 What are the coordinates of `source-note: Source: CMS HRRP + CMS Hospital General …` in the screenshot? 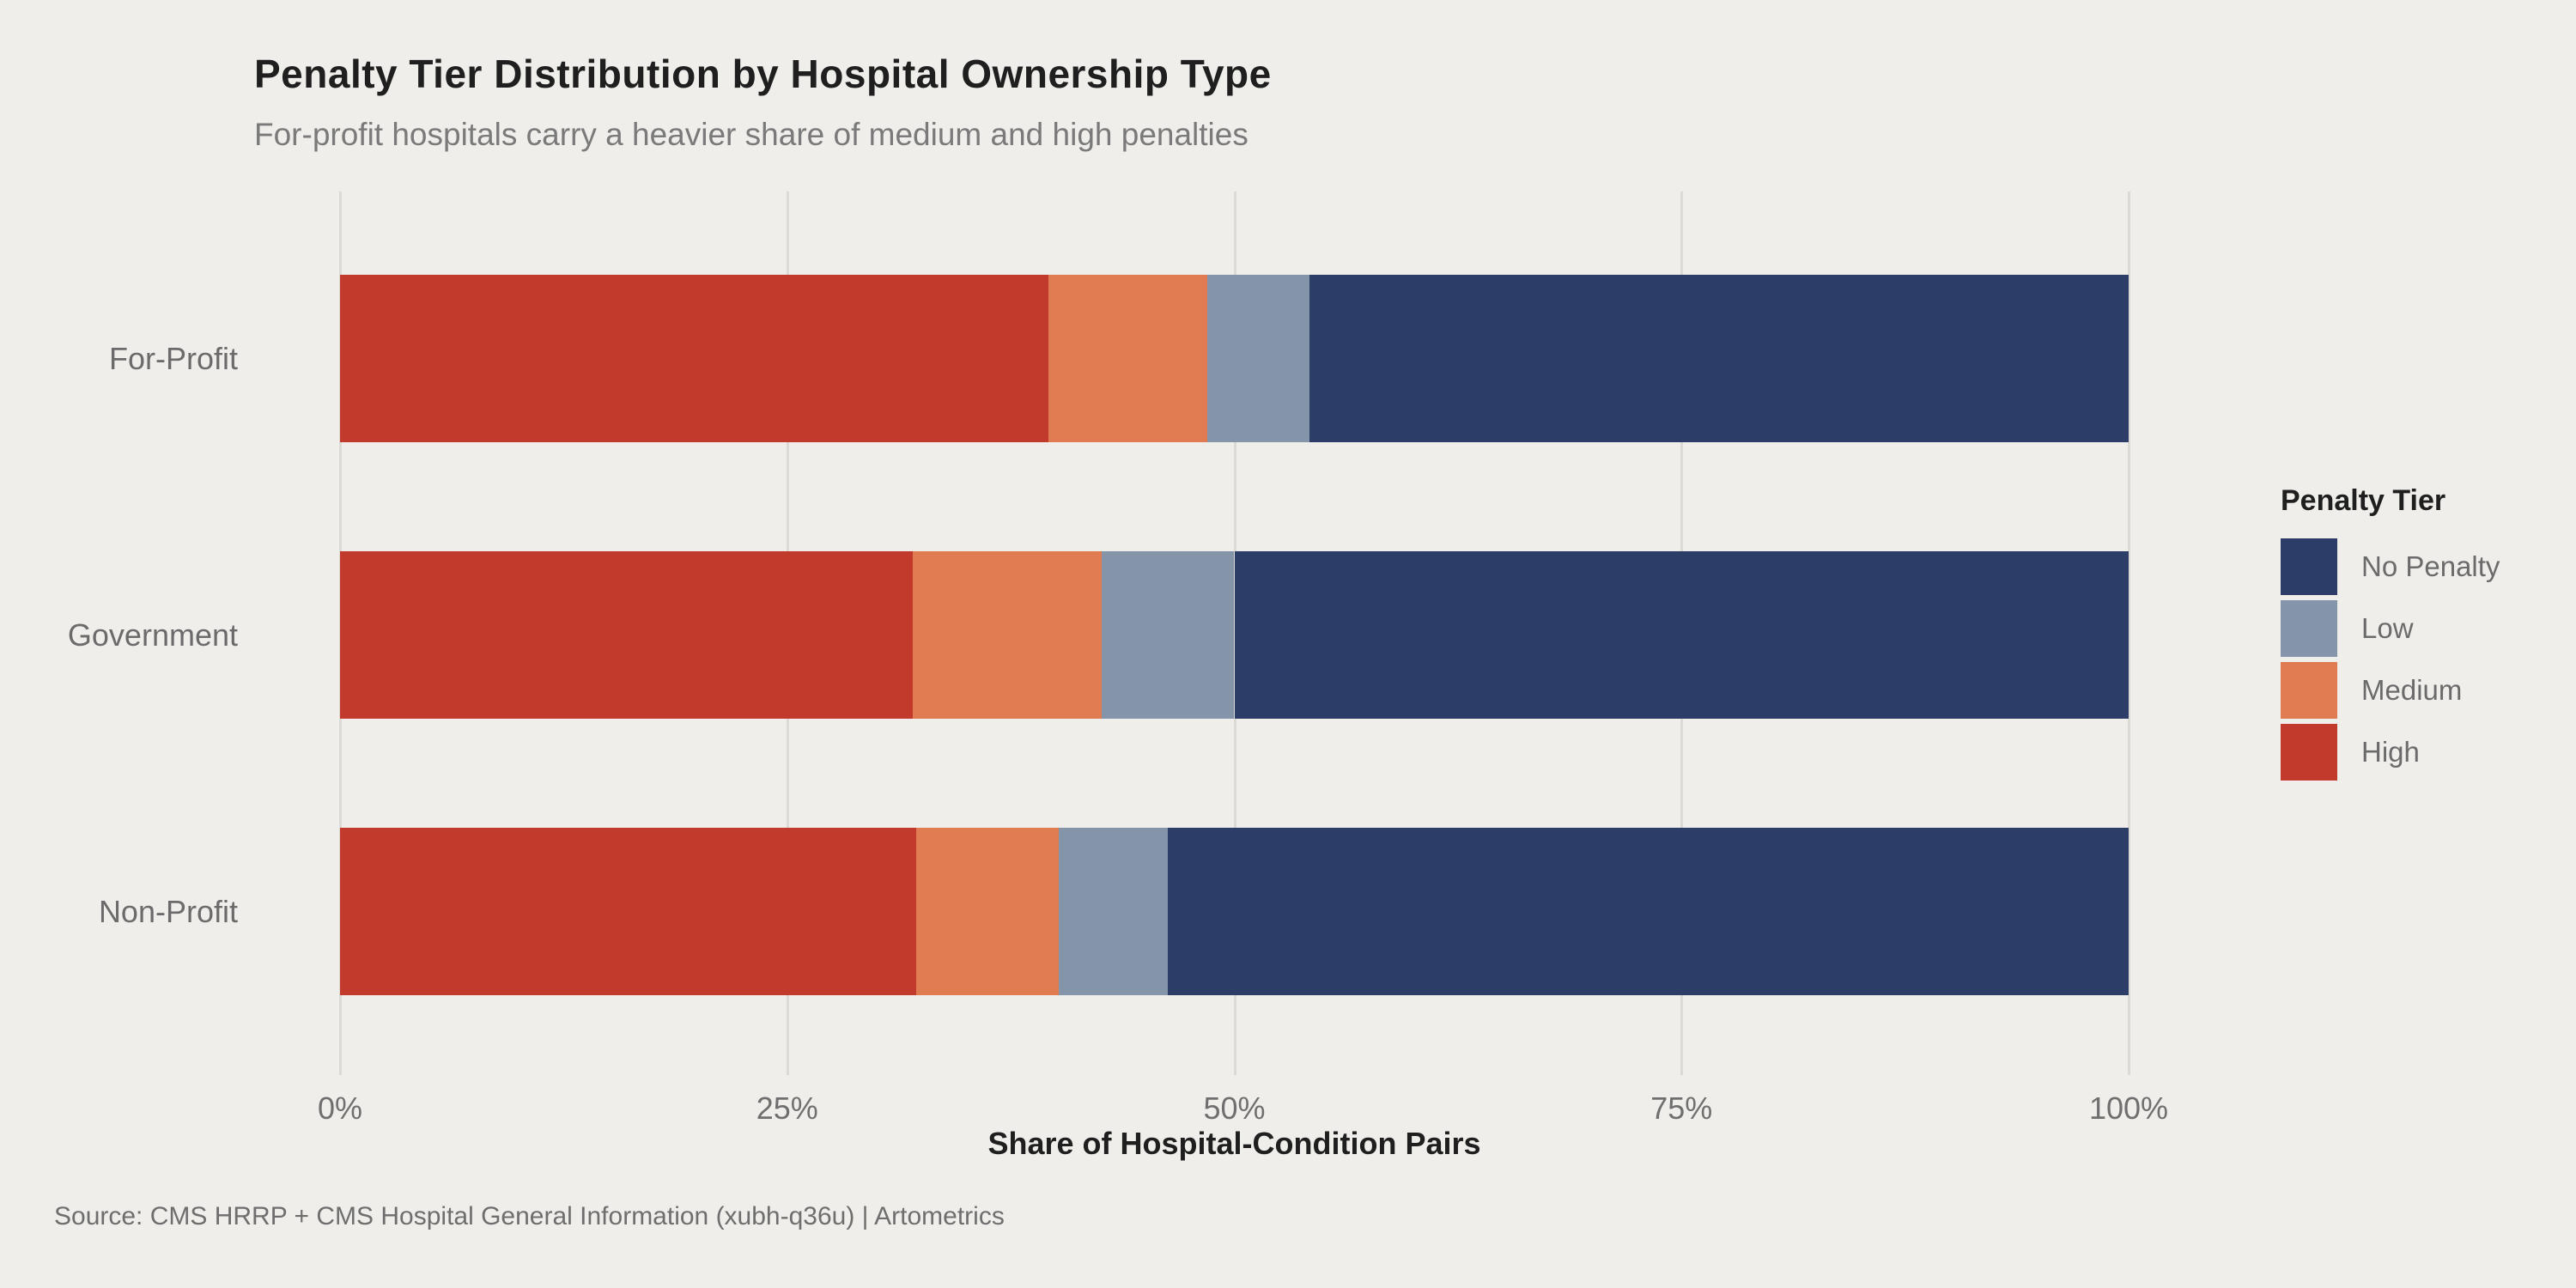 It's located at (530, 1216).